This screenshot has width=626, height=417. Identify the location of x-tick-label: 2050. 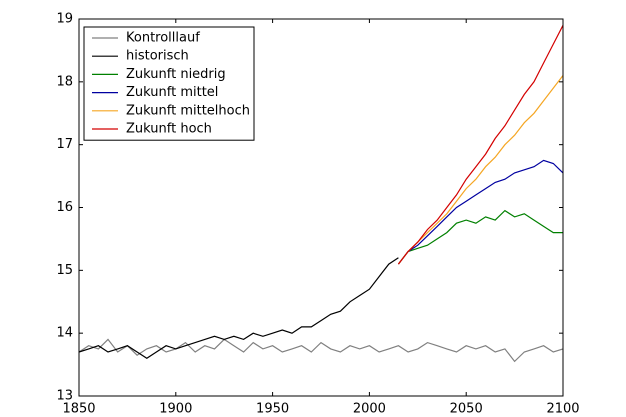
(466, 409).